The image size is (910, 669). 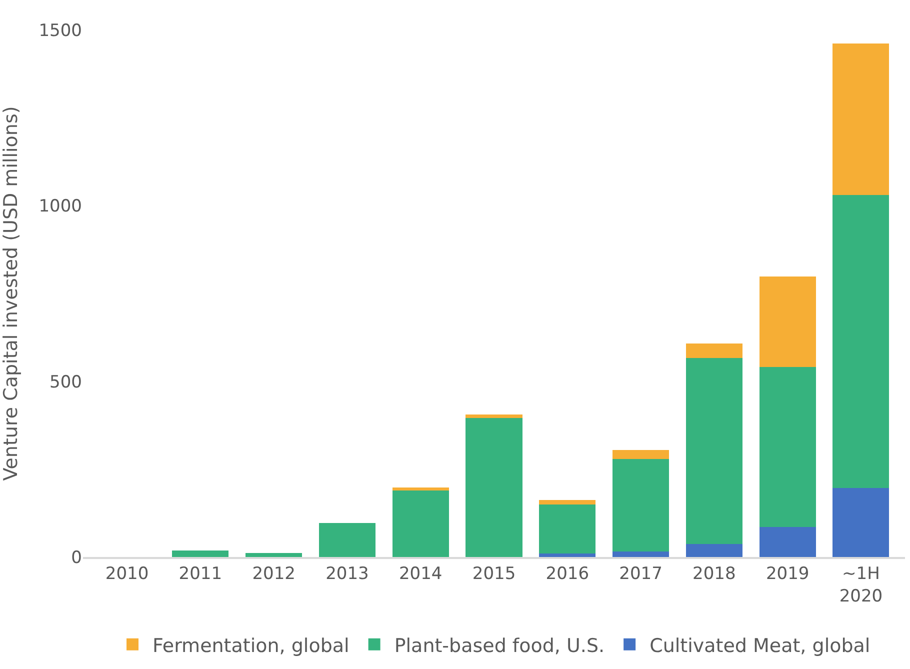 I want to click on x-tick-label: ~1H 2020, so click(x=861, y=585).